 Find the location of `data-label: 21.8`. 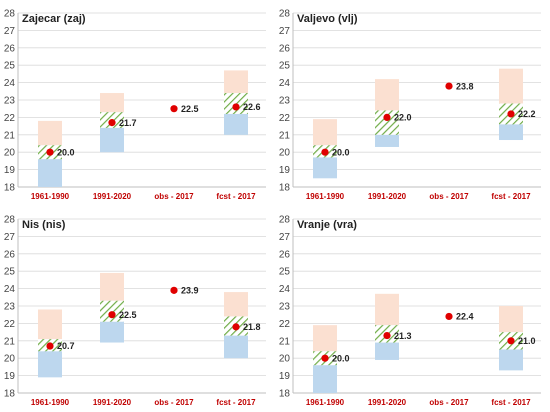

data-label: 21.8 is located at coordinates (252, 327).